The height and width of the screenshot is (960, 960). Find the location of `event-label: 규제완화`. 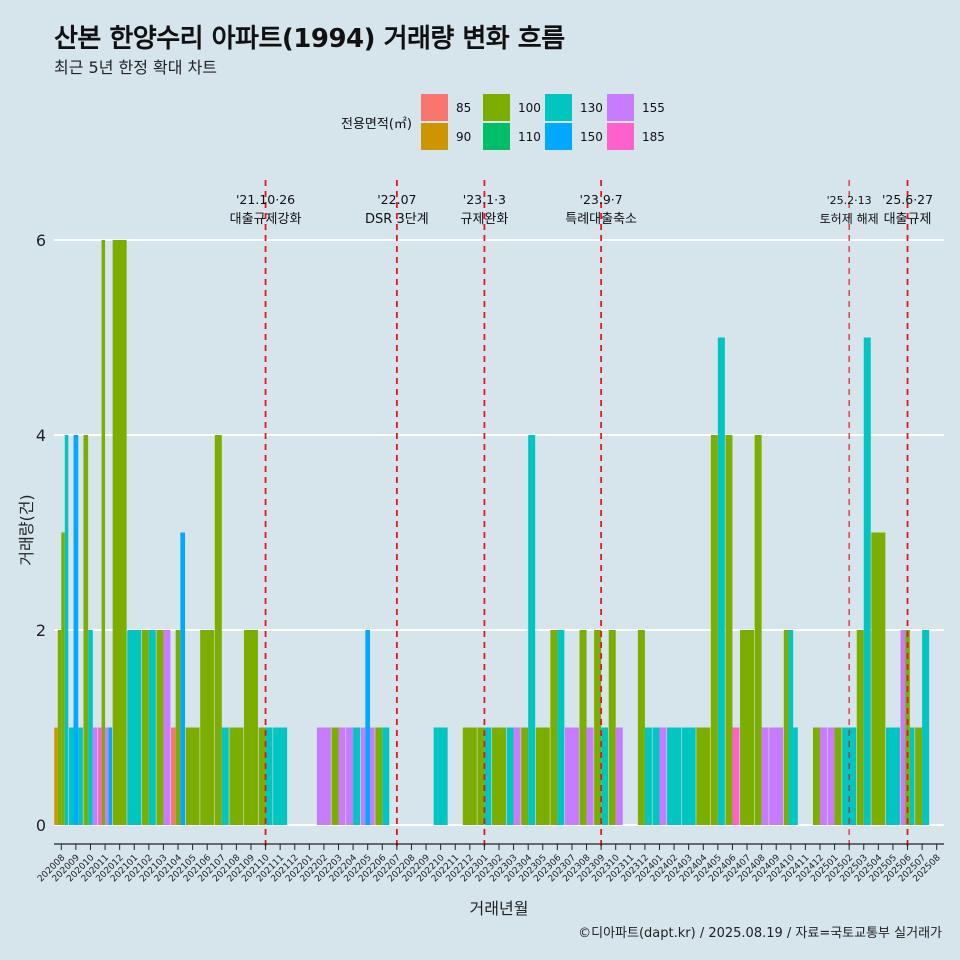

event-label: 규제완화 is located at coordinates (484, 219).